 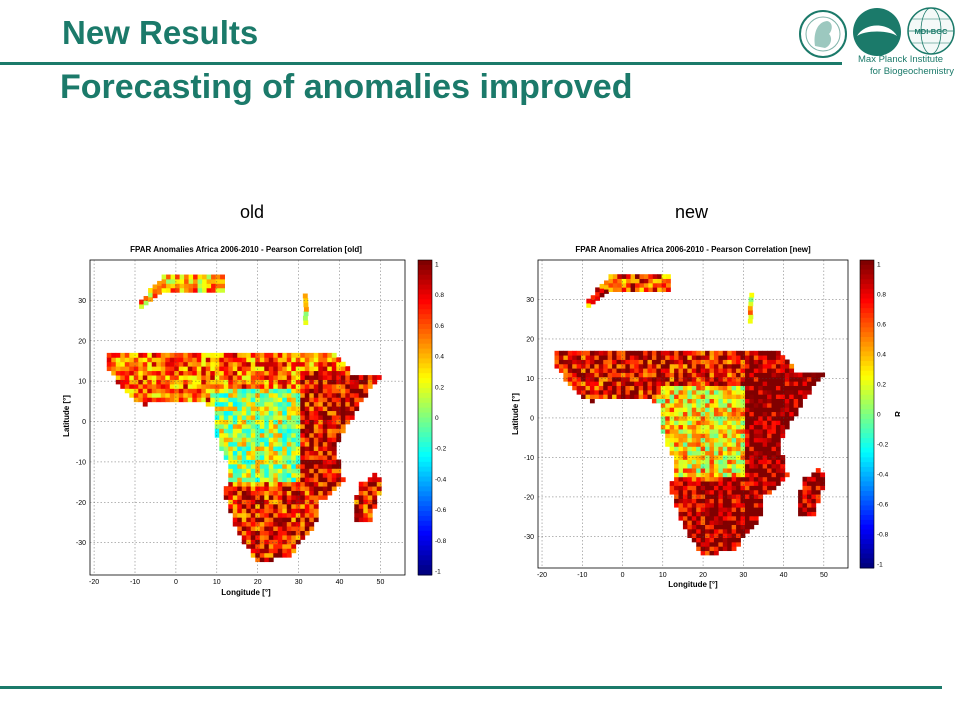 What do you see at coordinates (692, 212) in the screenshot?
I see `map-label-new: new` at bounding box center [692, 212].